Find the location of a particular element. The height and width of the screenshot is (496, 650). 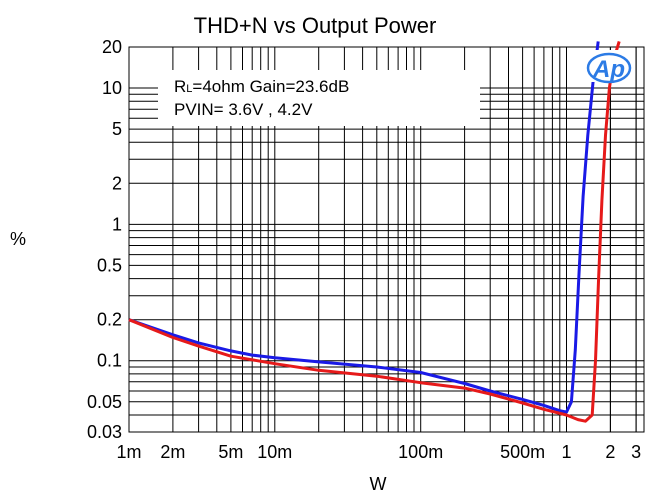

x-tick-label: 2 is located at coordinates (610, 452).